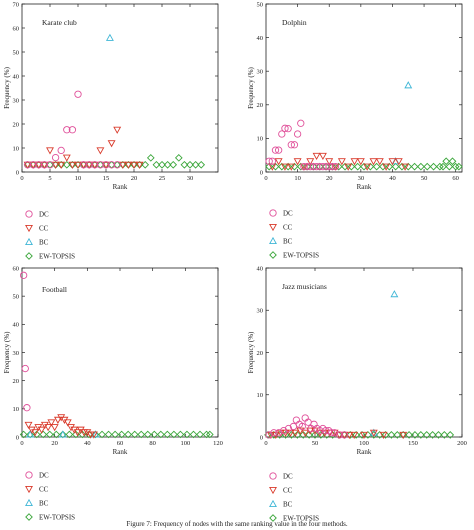 The image size is (474, 530). Describe the element at coordinates (364, 352) in the screenshot. I see `plot-frame` at that location.